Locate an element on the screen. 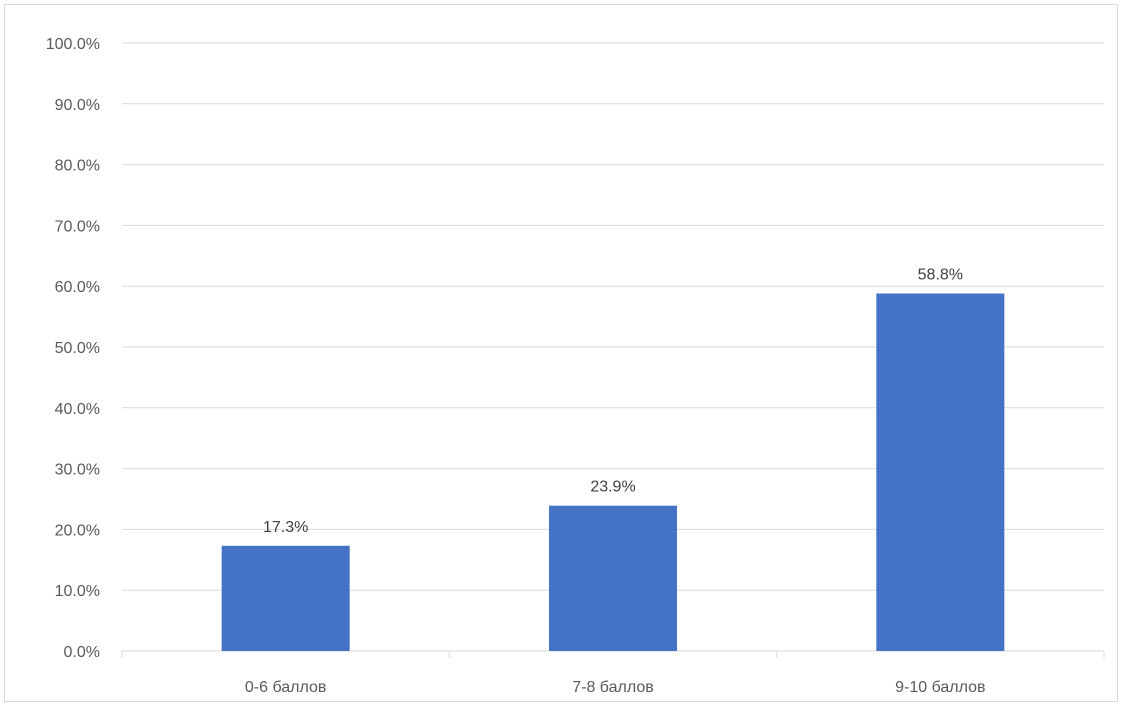  y-tick-label: 30.0% is located at coordinates (77, 470).